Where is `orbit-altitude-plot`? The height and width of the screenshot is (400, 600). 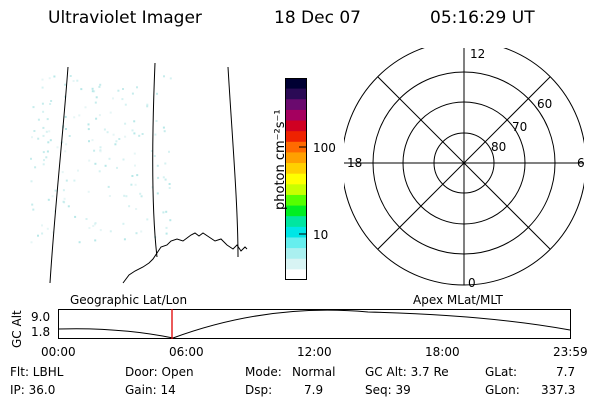 orbit-altitude-plot is located at coordinates (314, 324).